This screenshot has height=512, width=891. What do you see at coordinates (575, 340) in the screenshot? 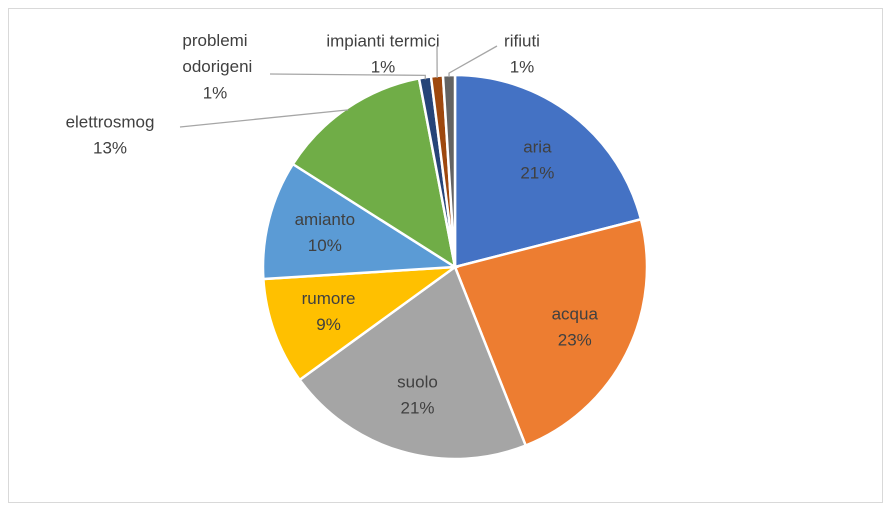
I see `value-label: 23%` at bounding box center [575, 340].